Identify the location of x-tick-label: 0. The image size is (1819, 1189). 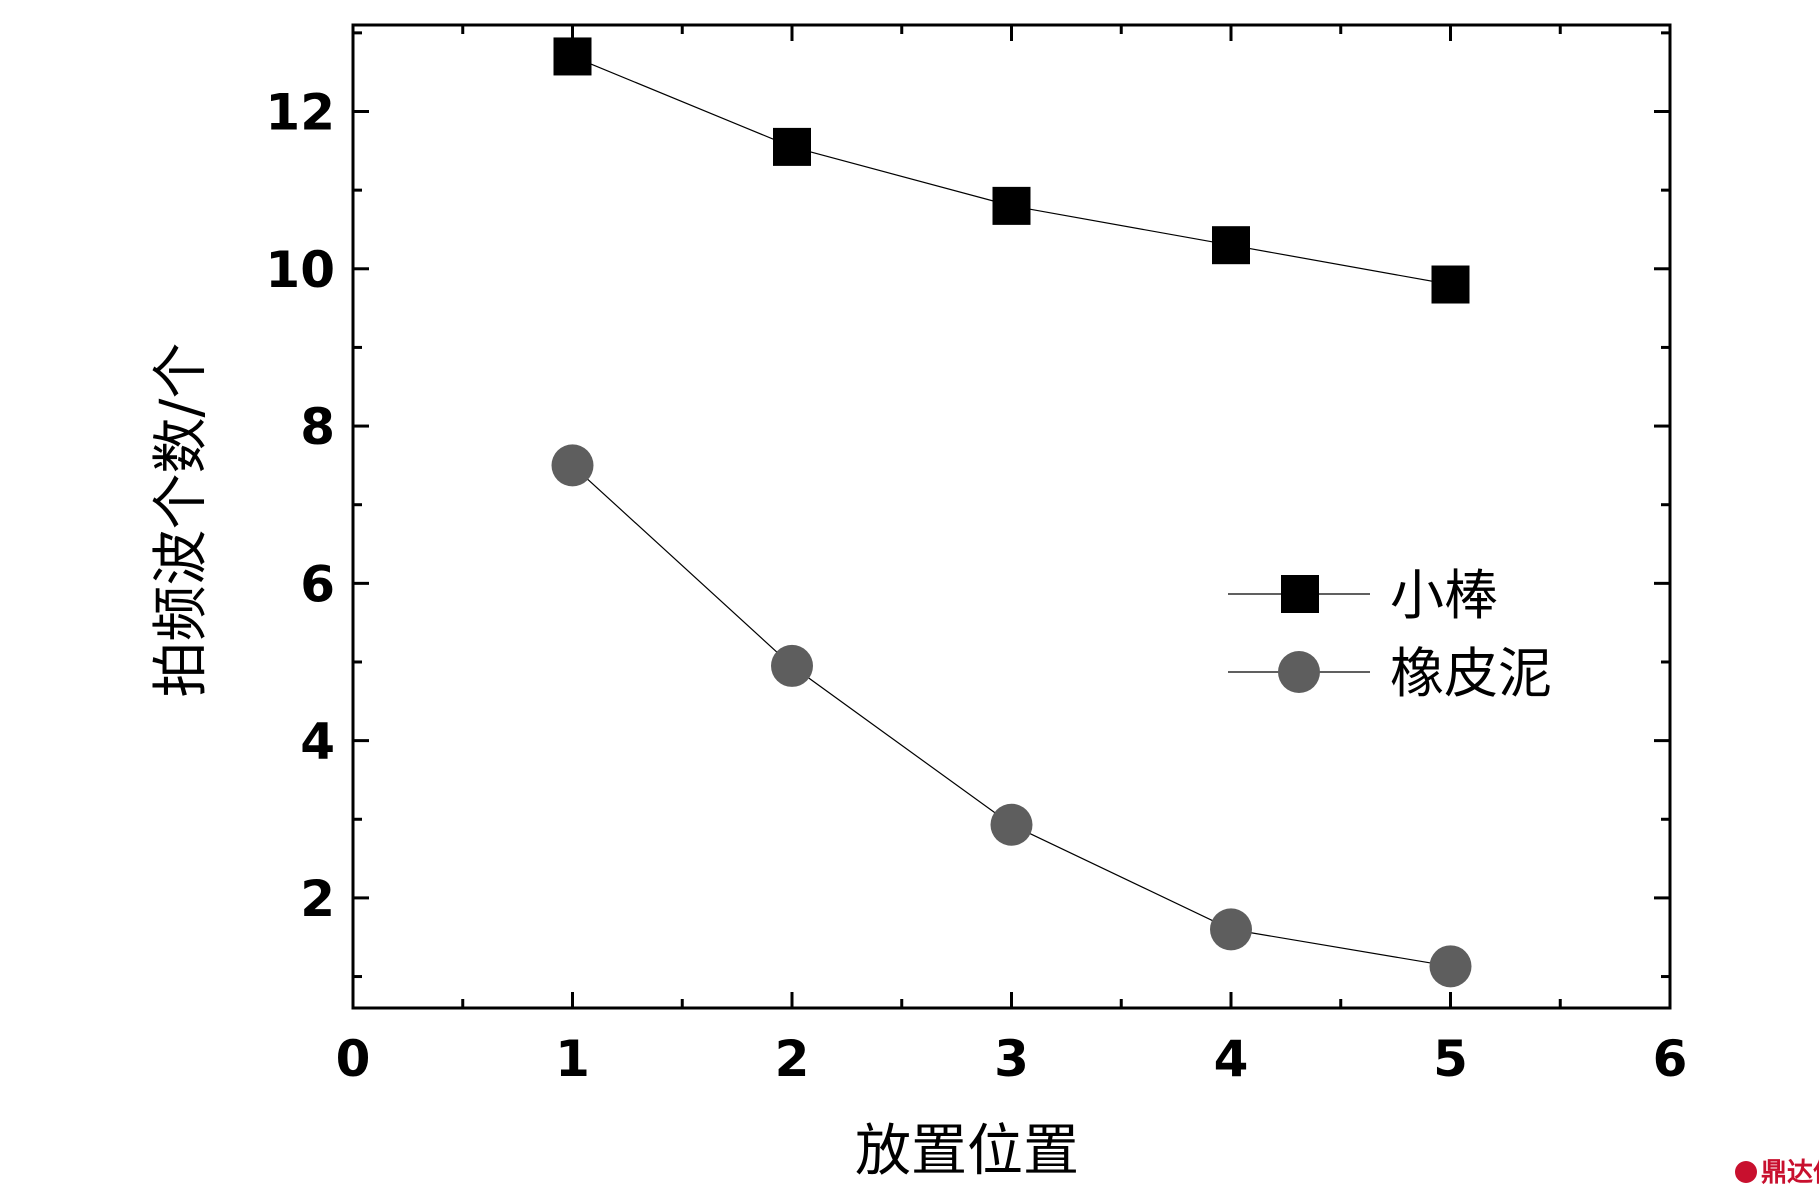
(353, 1059).